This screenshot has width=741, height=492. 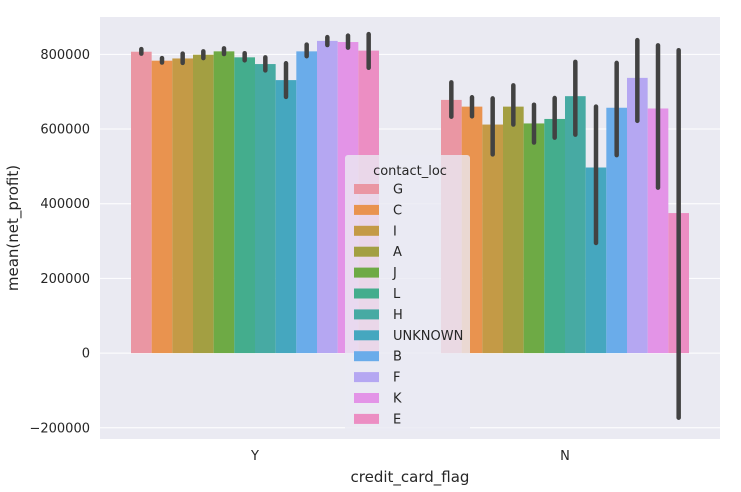 What do you see at coordinates (13, 228) in the screenshot?
I see `y-axis-label: mean(net_profit)` at bounding box center [13, 228].